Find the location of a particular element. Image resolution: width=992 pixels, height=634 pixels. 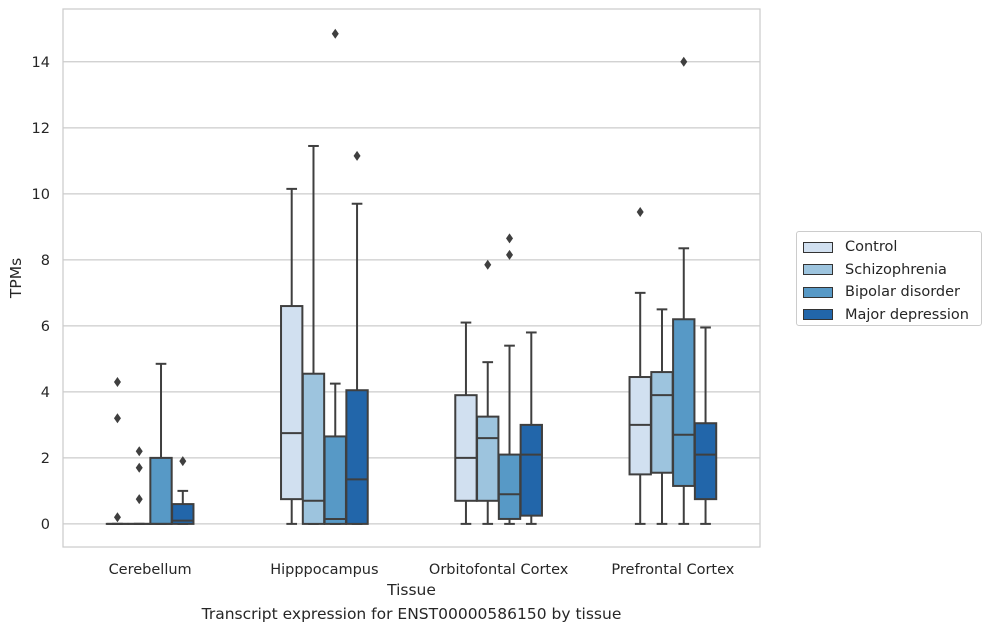

legend-swatch-major-depression is located at coordinates (818, 315).